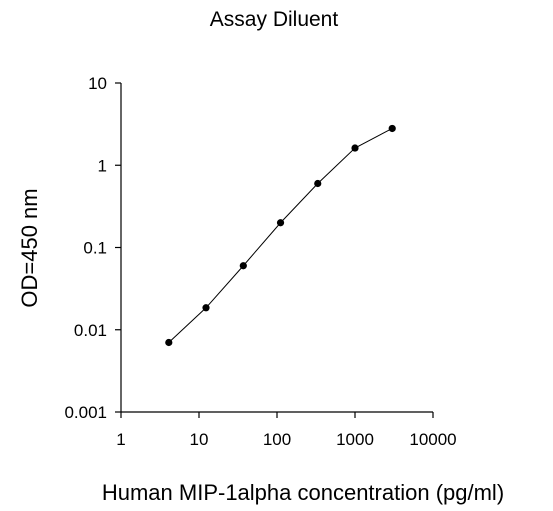  What do you see at coordinates (29, 247) in the screenshot?
I see `y-axis-label: OD=450 nm` at bounding box center [29, 247].